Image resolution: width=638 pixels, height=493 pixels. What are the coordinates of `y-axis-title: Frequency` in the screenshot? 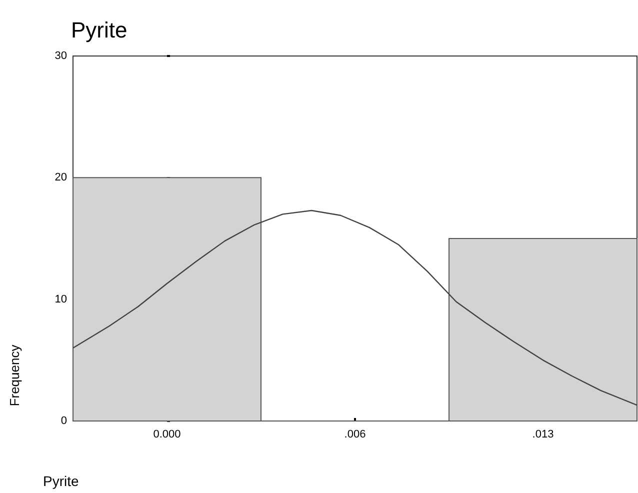 It's located at (14, 375).